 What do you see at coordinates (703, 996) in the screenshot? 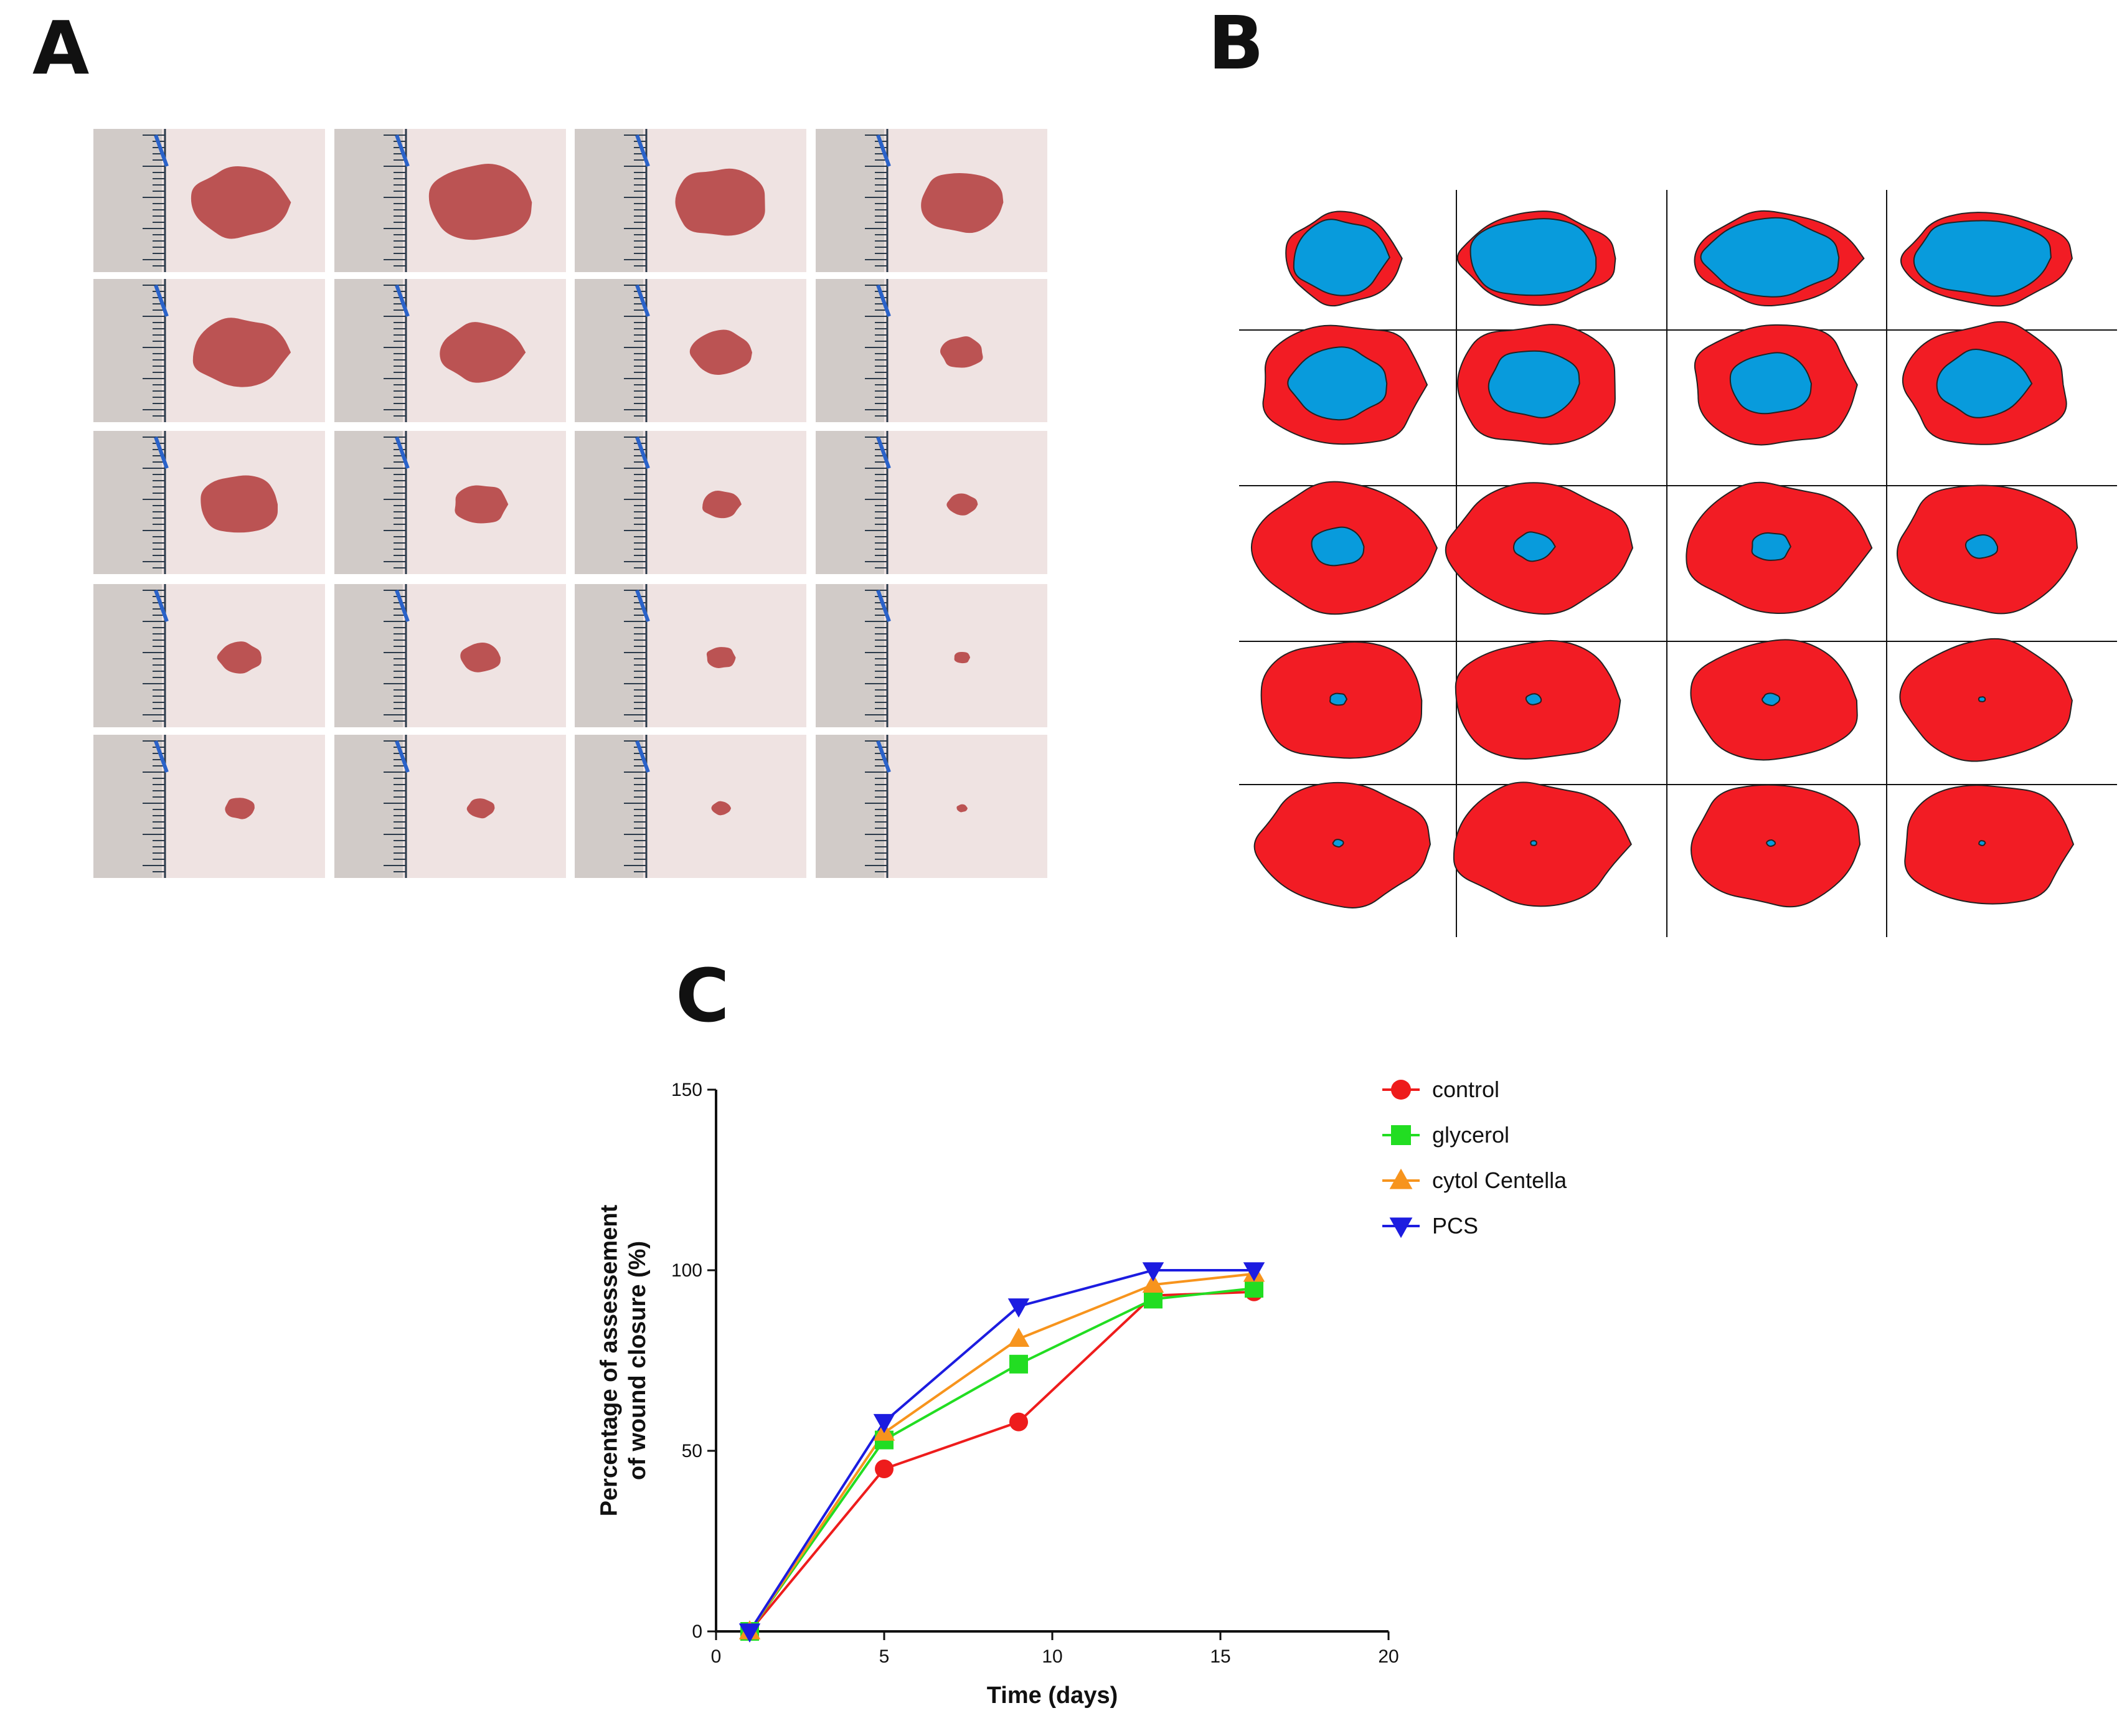
I see `panel-c-letter: C` at bounding box center [703, 996].